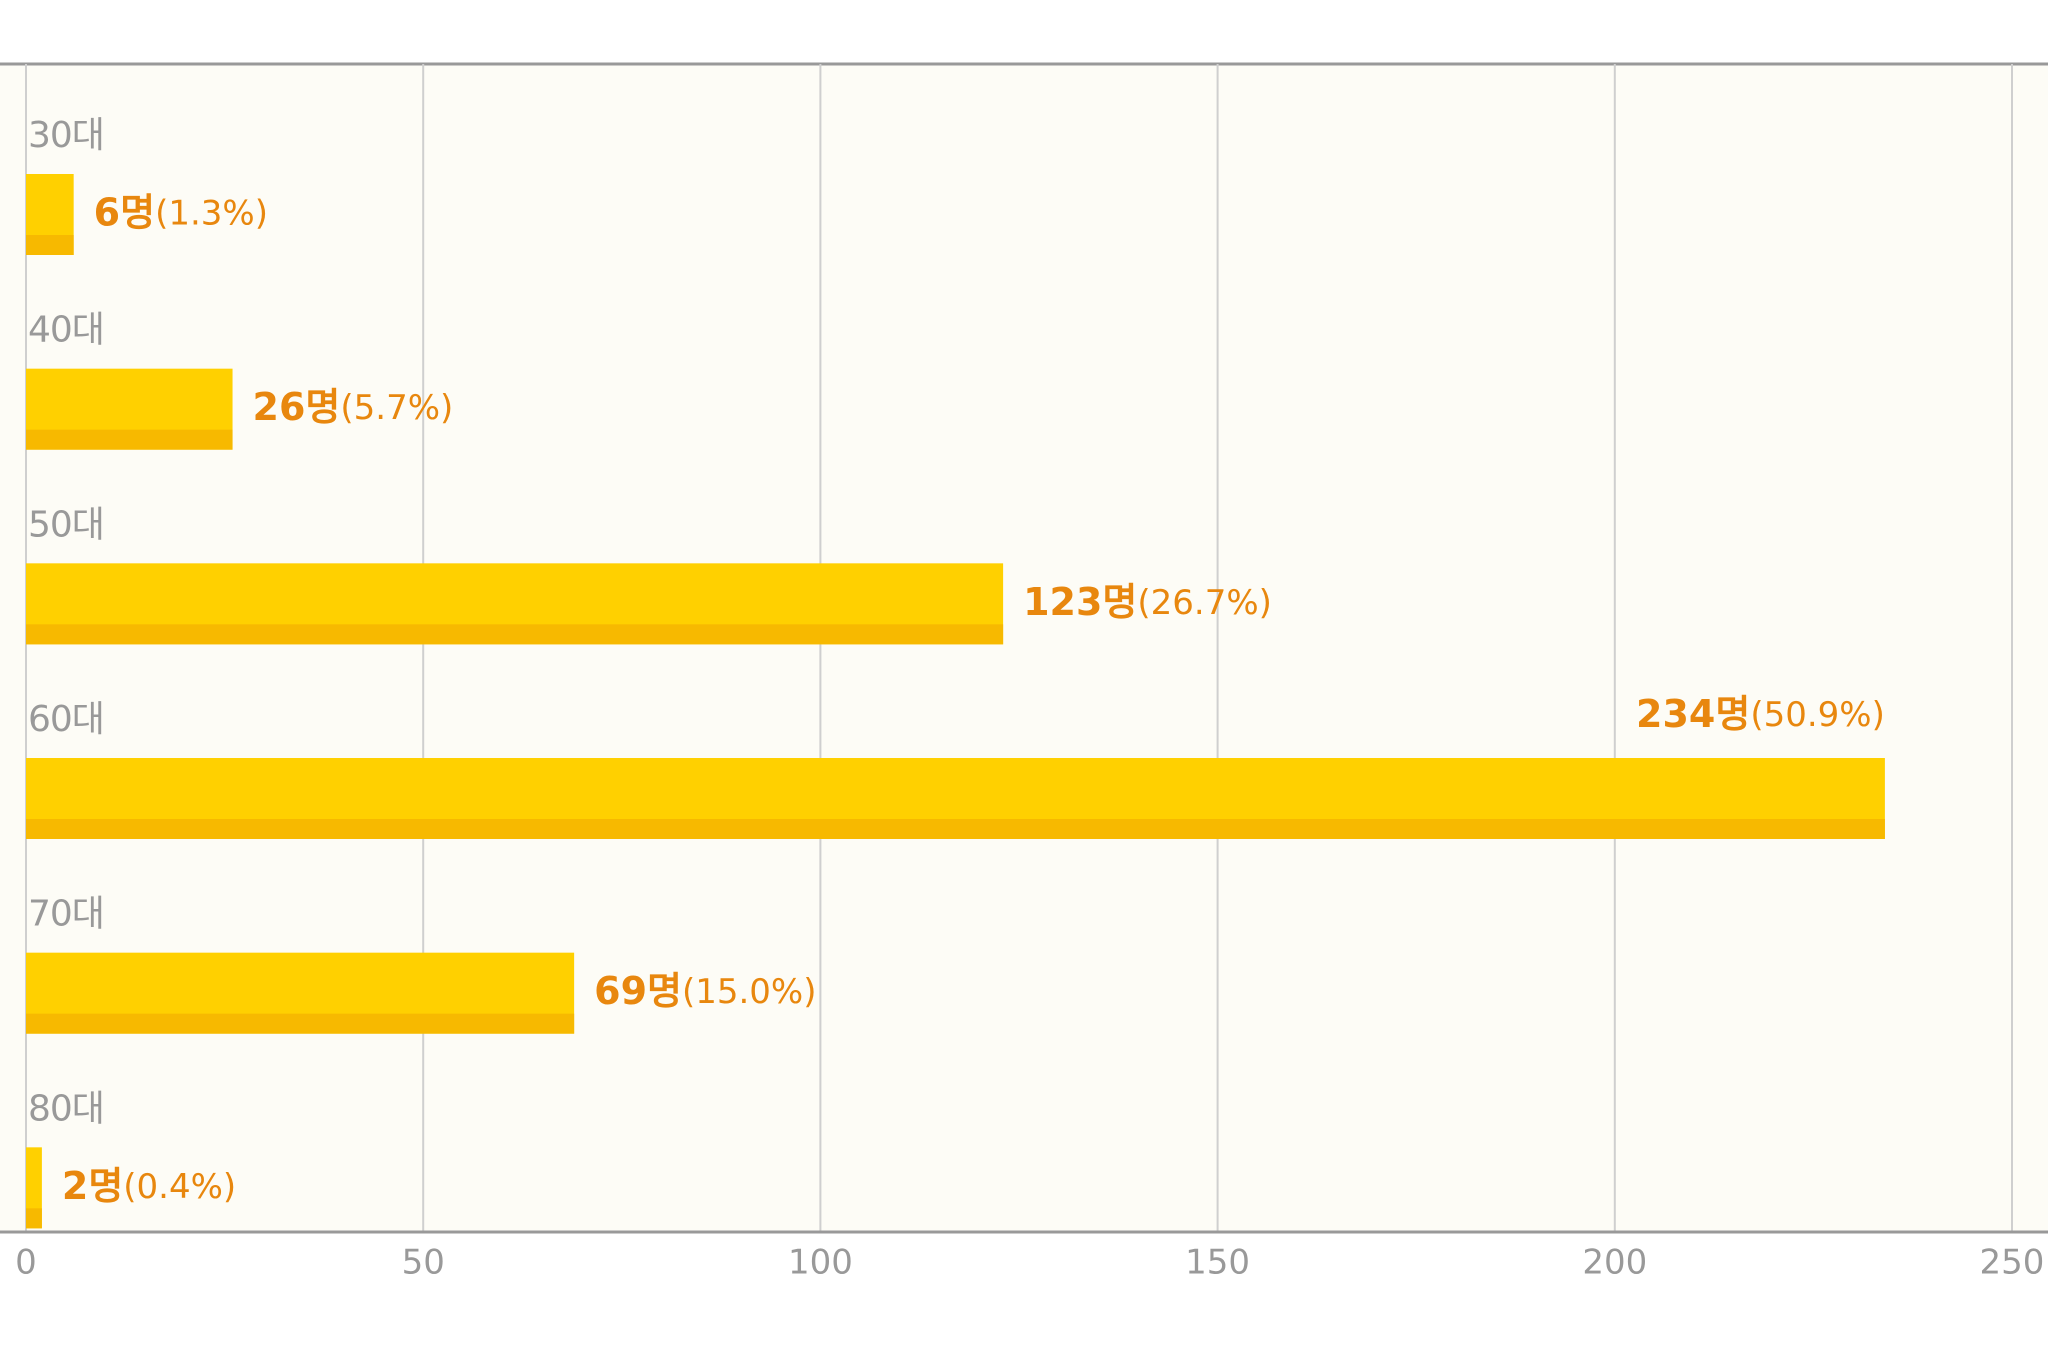 This screenshot has height=1346, width=2048. What do you see at coordinates (1760, 714) in the screenshot?
I see `value-label: 234명(50.9%)` at bounding box center [1760, 714].